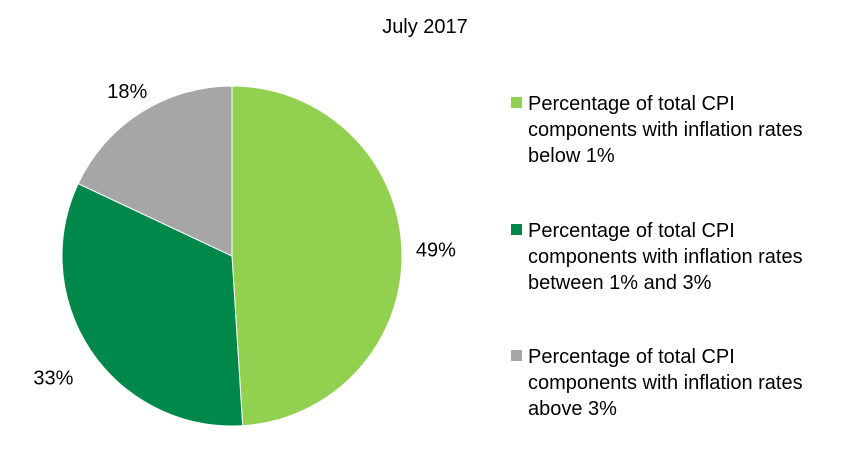 This screenshot has width=858, height=470. Describe the element at coordinates (53, 378) in the screenshot. I see `data-label-1: 33%` at that location.